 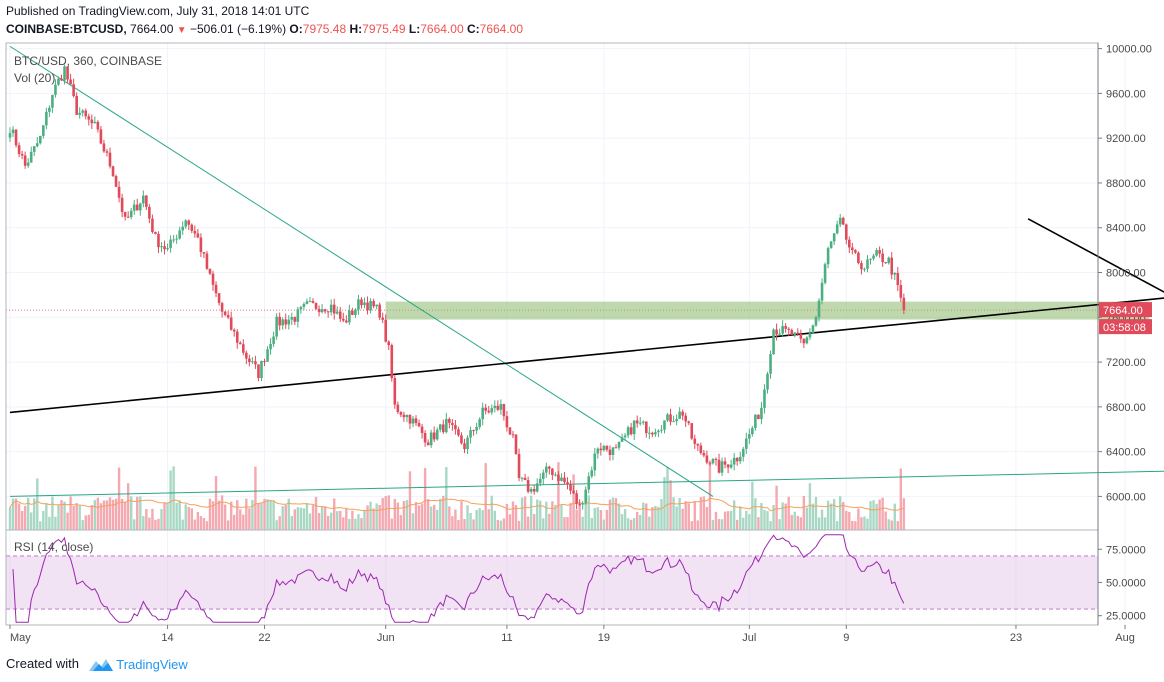 What do you see at coordinates (152, 665) in the screenshot?
I see `tradingview-link: TradingView` at bounding box center [152, 665].